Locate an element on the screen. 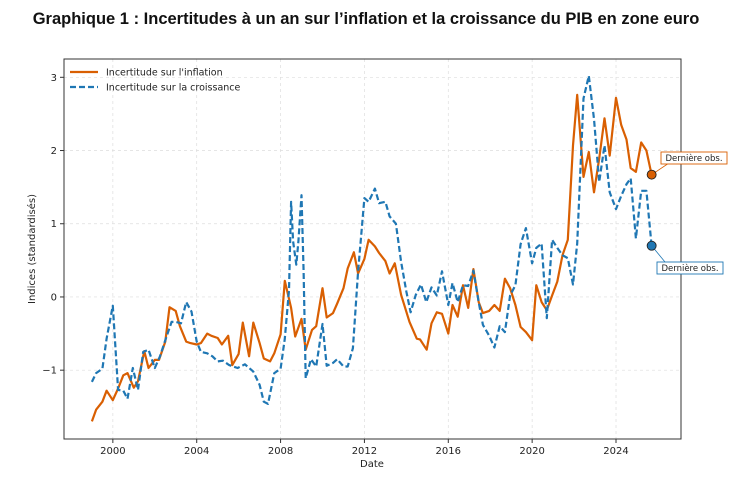 This screenshot has width=732, height=486. y-tick-label: −1 is located at coordinates (49, 371).